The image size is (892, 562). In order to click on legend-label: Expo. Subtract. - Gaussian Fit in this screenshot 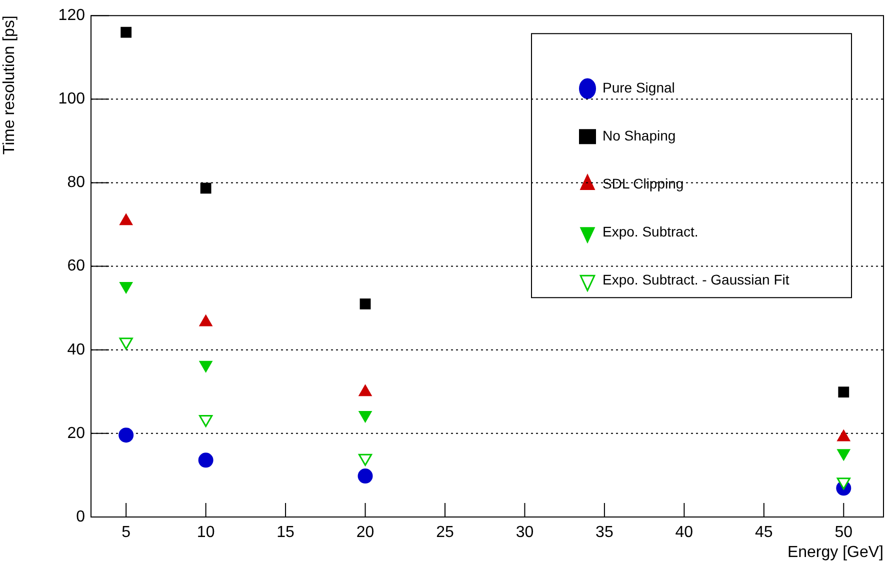, I will do `click(696, 279)`.